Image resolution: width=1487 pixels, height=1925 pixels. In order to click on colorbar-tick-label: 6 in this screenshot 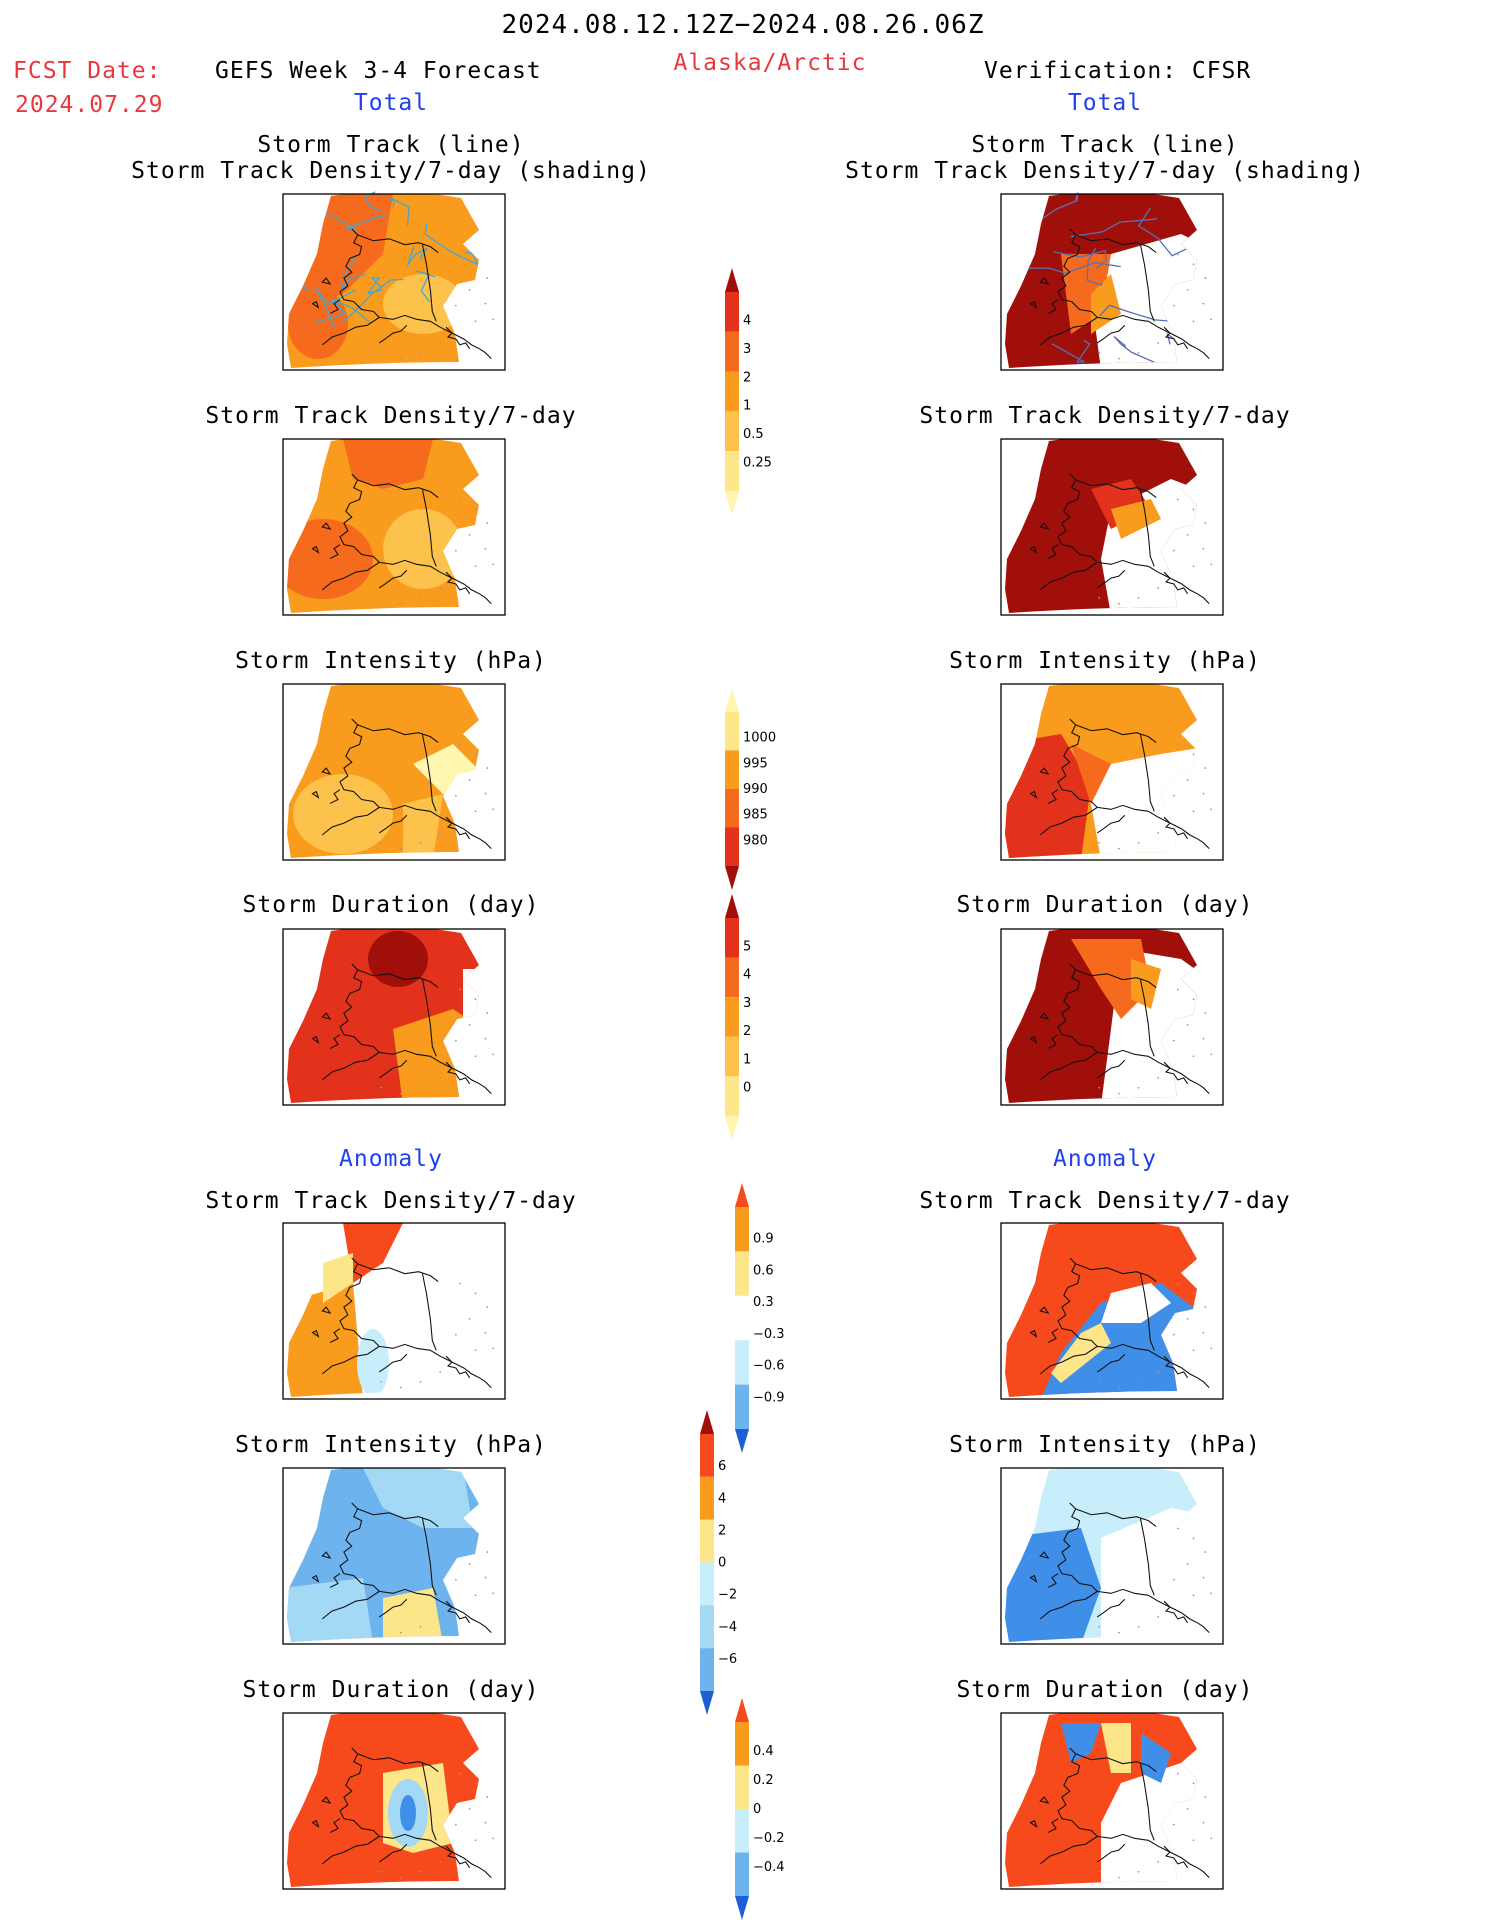, I will do `click(722, 1466)`.